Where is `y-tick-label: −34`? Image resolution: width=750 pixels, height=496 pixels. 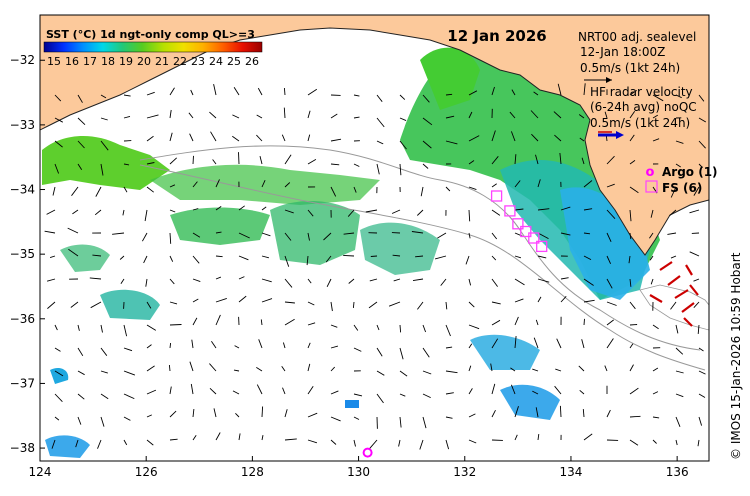
y-tick-label: −34 is located at coordinates (22, 190).